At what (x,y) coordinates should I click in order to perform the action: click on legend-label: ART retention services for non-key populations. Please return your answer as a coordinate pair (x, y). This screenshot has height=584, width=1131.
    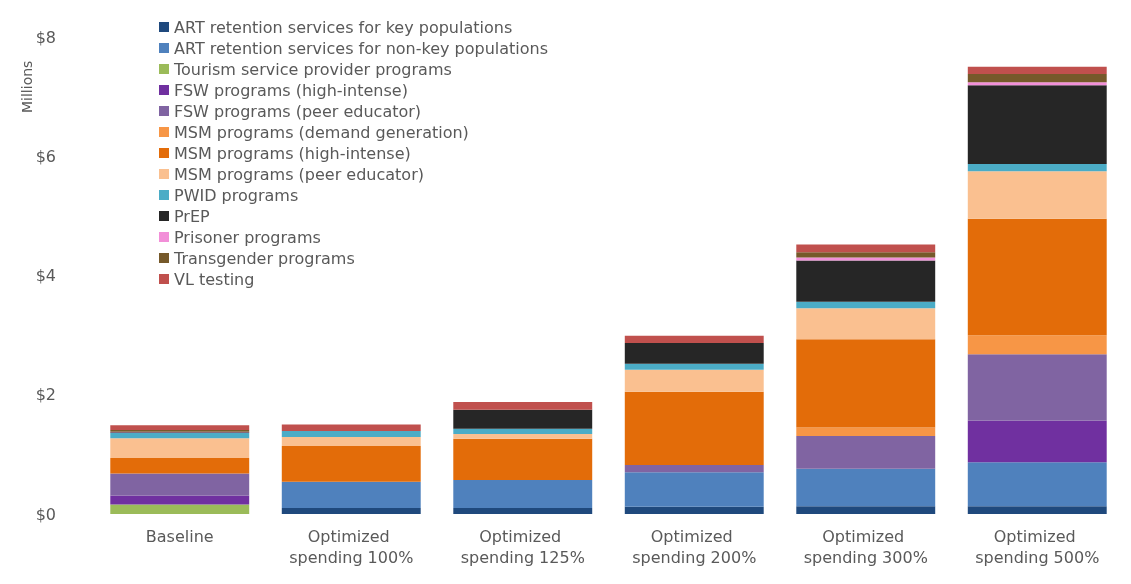
    Looking at the image, I should click on (361, 48).